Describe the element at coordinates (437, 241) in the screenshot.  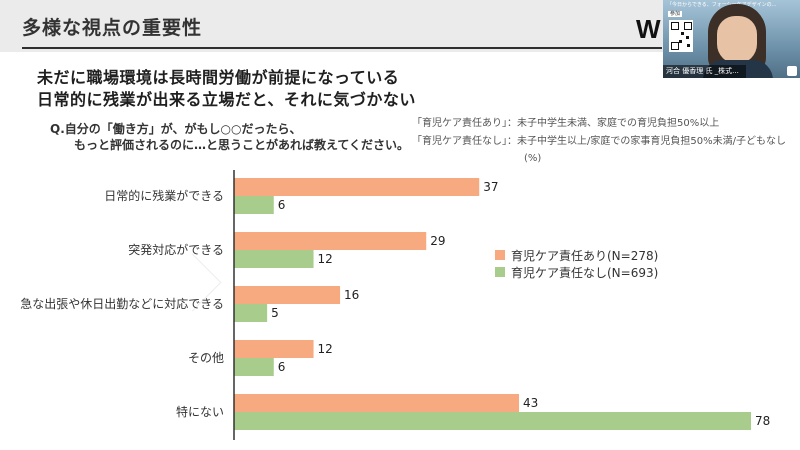
I see `data-label: 29` at that location.